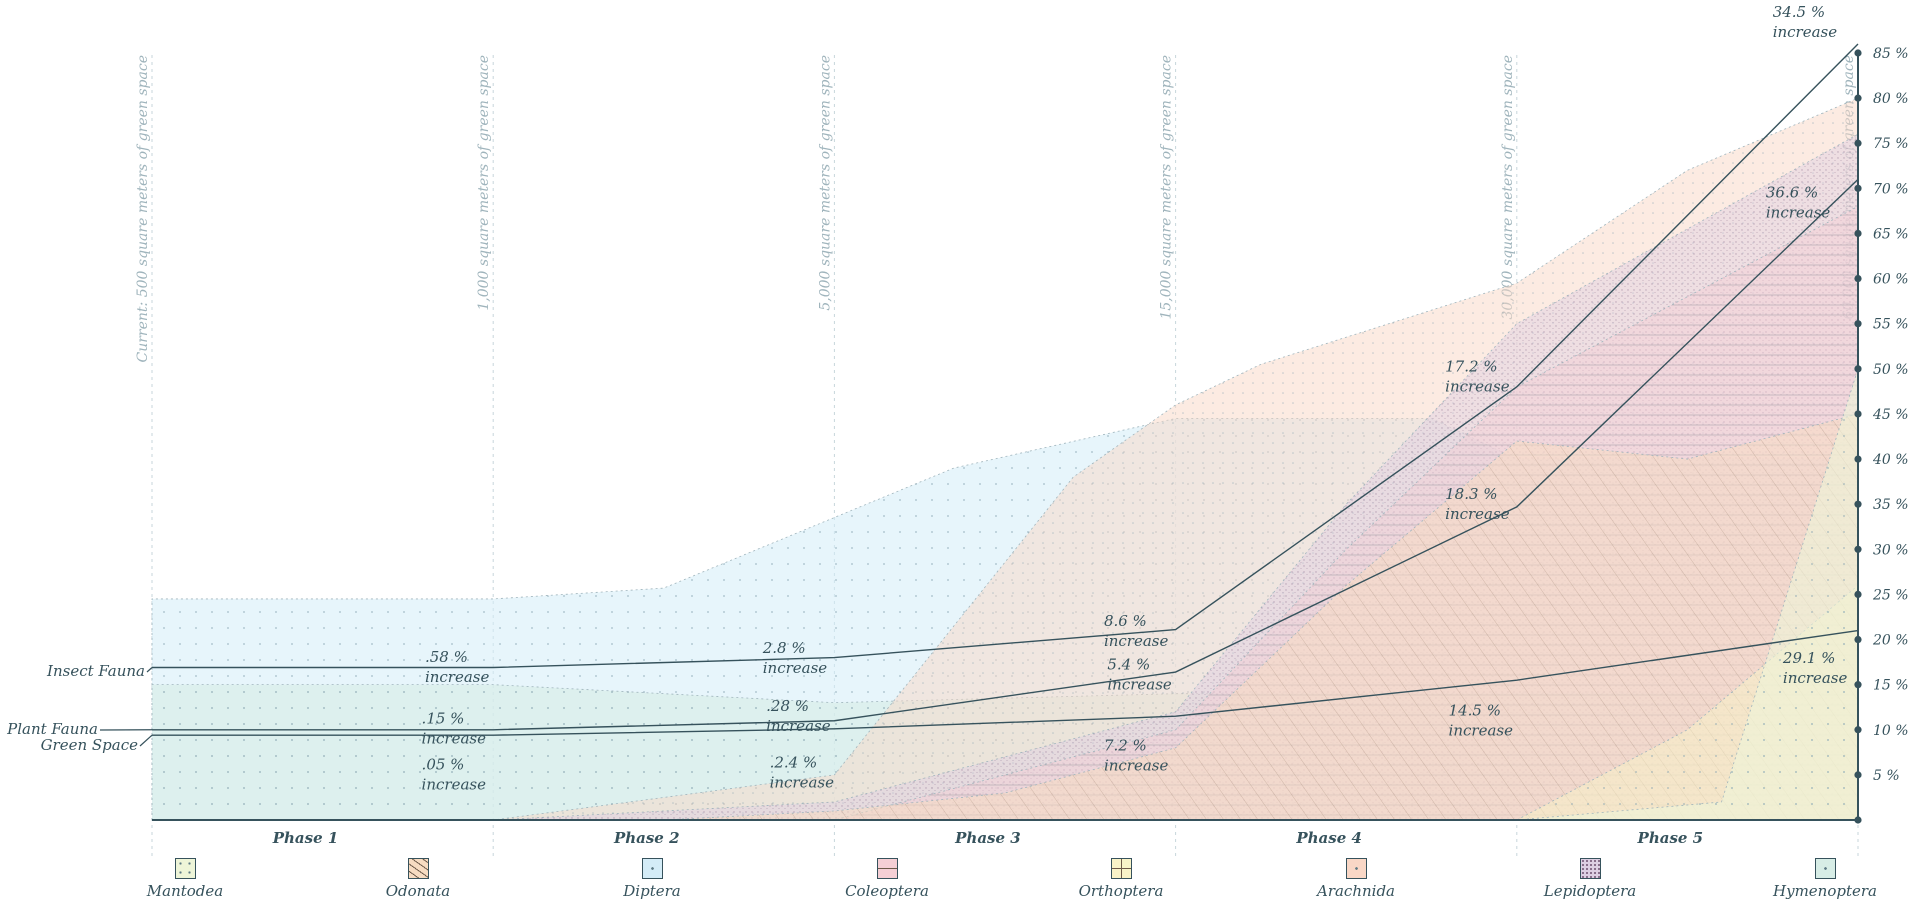 Image resolution: width=1932 pixels, height=907 pixels. What do you see at coordinates (1890, 460) in the screenshot?
I see `y-tick-label: 40 %` at bounding box center [1890, 460].